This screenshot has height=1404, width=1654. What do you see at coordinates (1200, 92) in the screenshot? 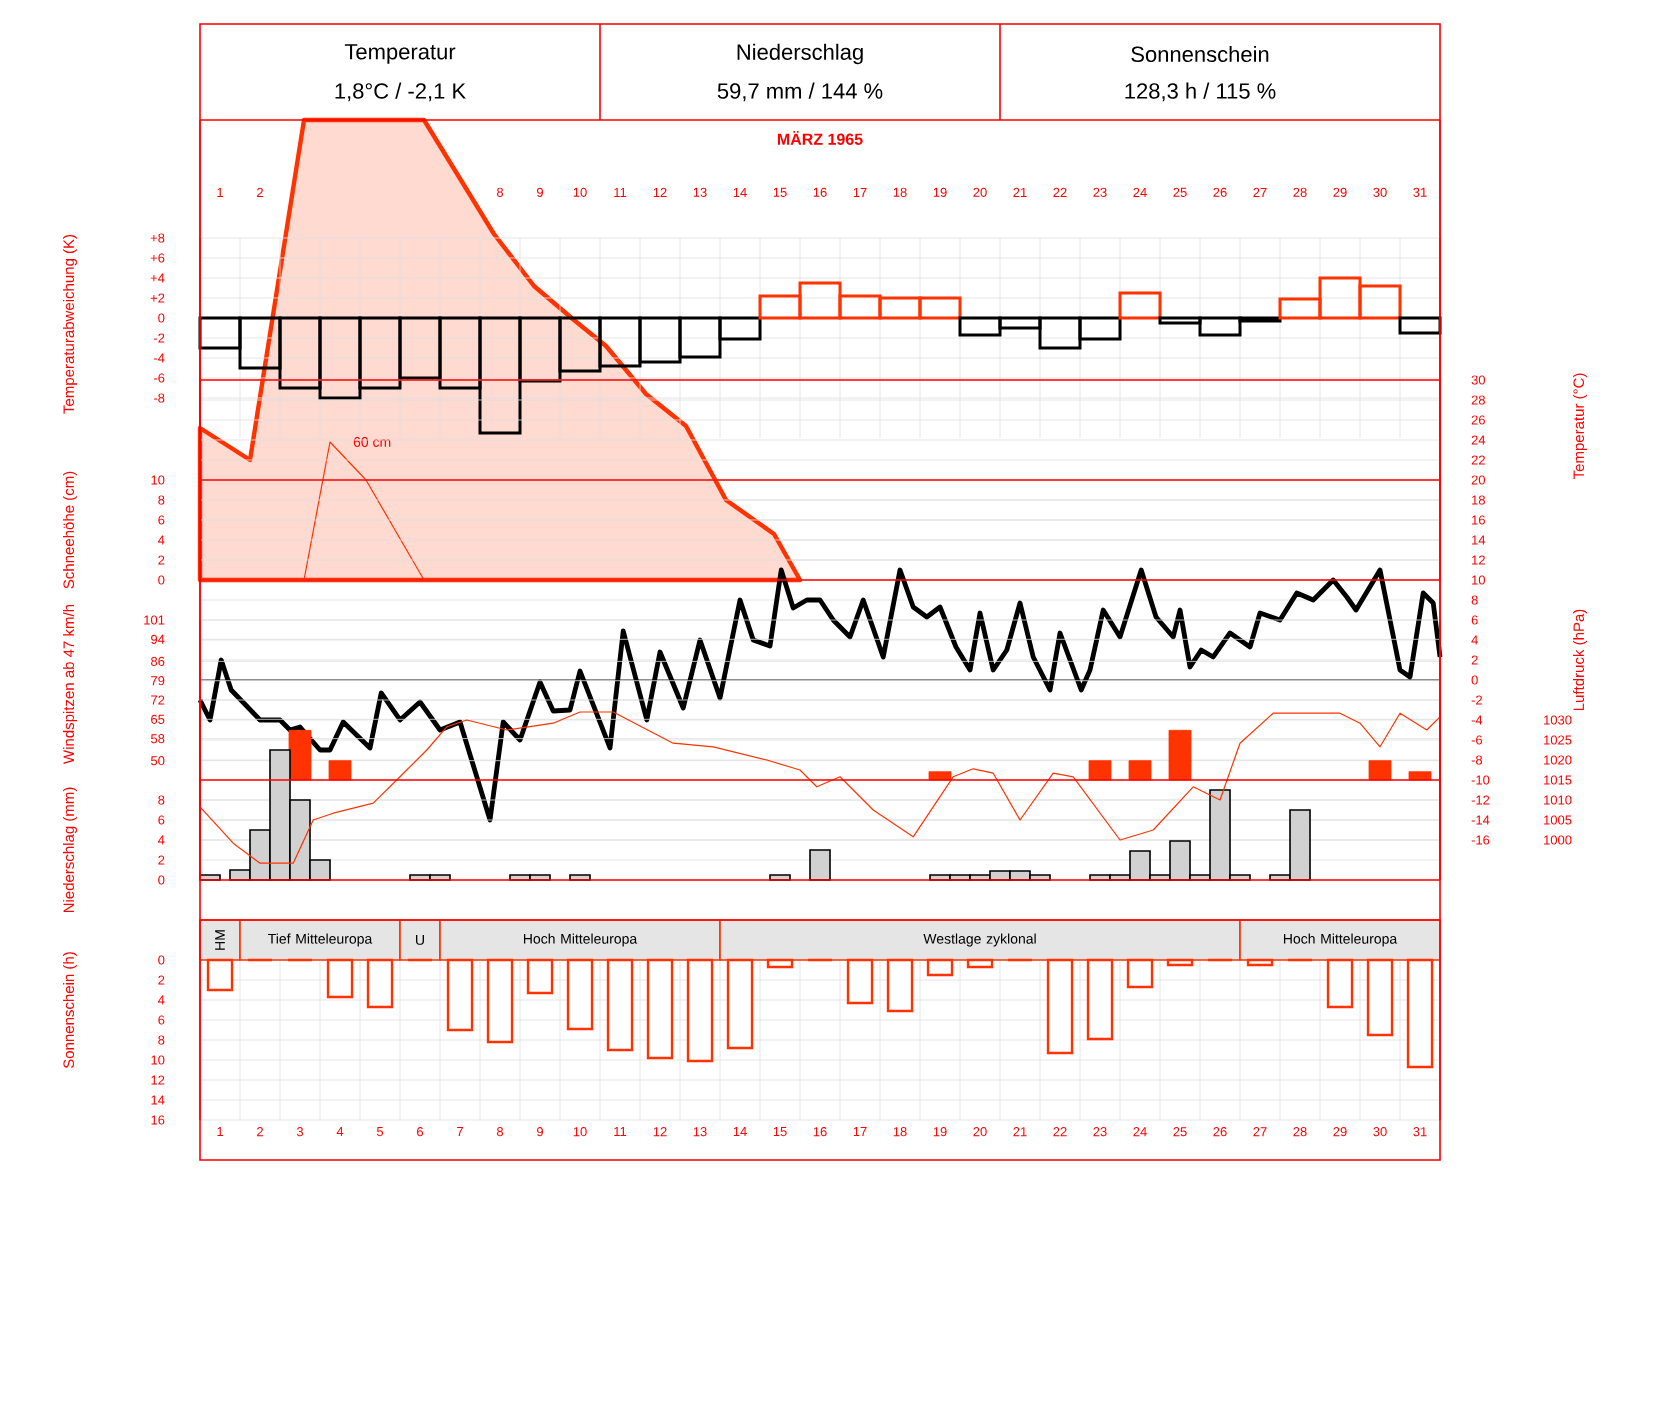
I see `text: 128,3 h / 115 %` at bounding box center [1200, 92].